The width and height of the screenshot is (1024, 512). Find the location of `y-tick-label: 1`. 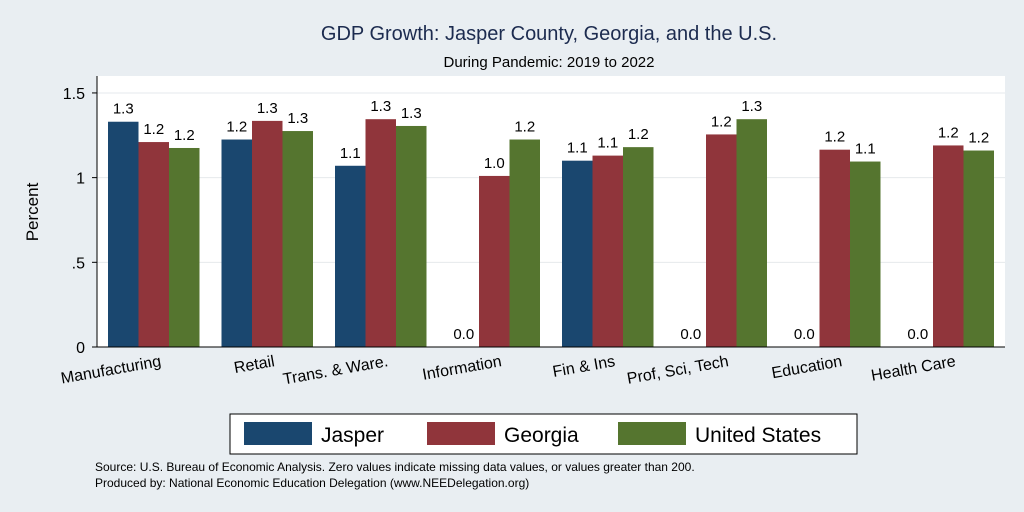

y-tick-label: 1 is located at coordinates (80, 179).